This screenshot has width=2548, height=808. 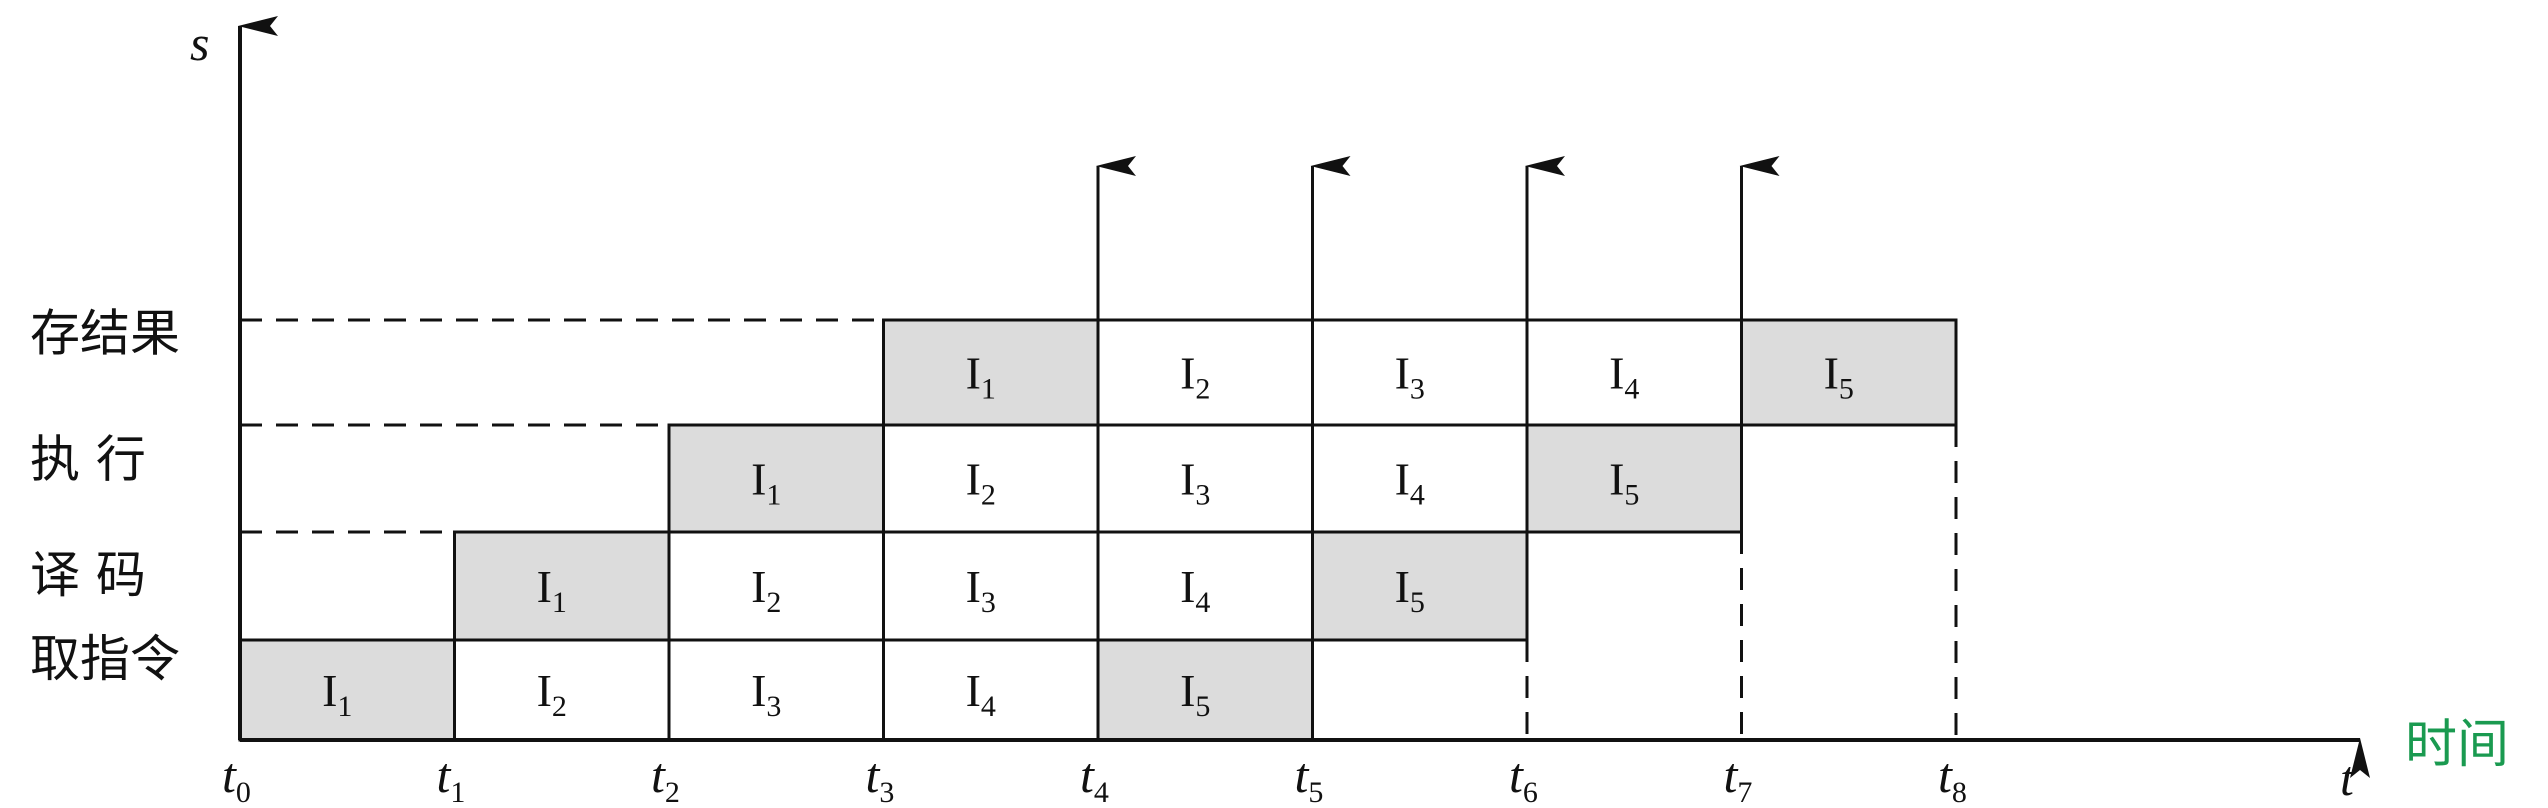 I want to click on tick-sub: 5, so click(x=1315, y=792).